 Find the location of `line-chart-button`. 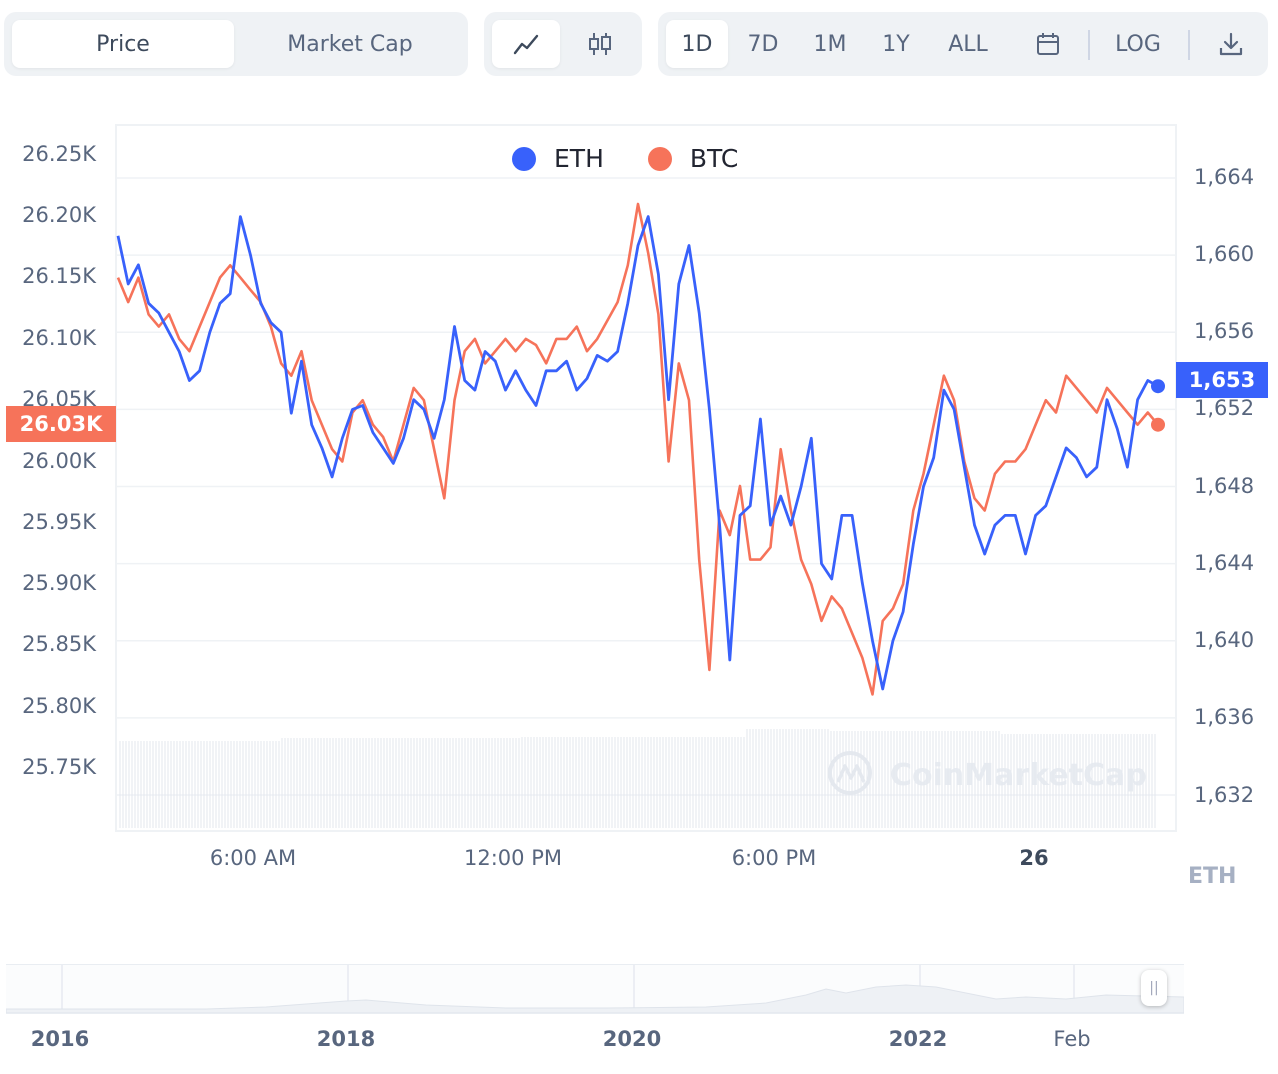

line-chart-button is located at coordinates (526, 44).